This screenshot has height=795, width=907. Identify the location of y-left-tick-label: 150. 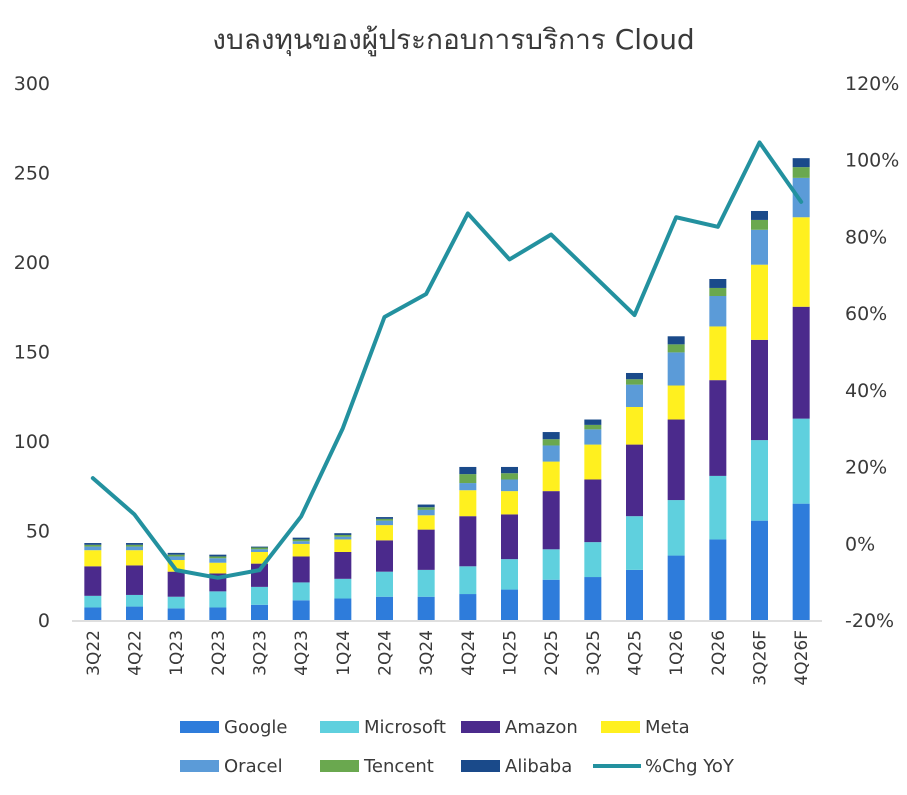
(32, 353).